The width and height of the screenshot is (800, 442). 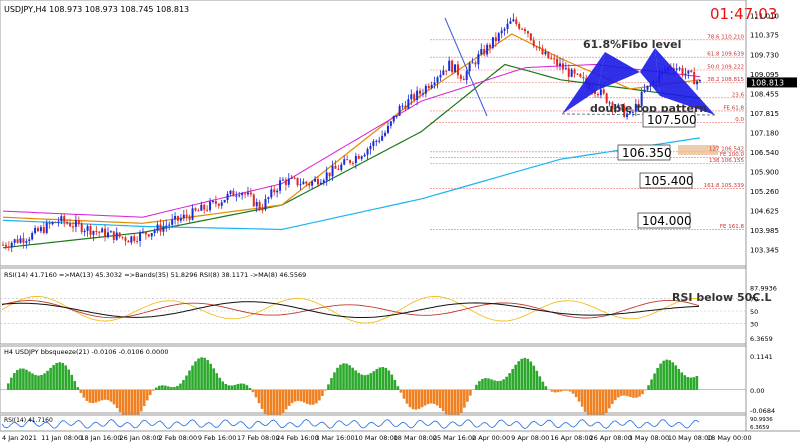 I want to click on level-boxes: 107.500 106.350 105.400 104.000, so click(x=667, y=170).